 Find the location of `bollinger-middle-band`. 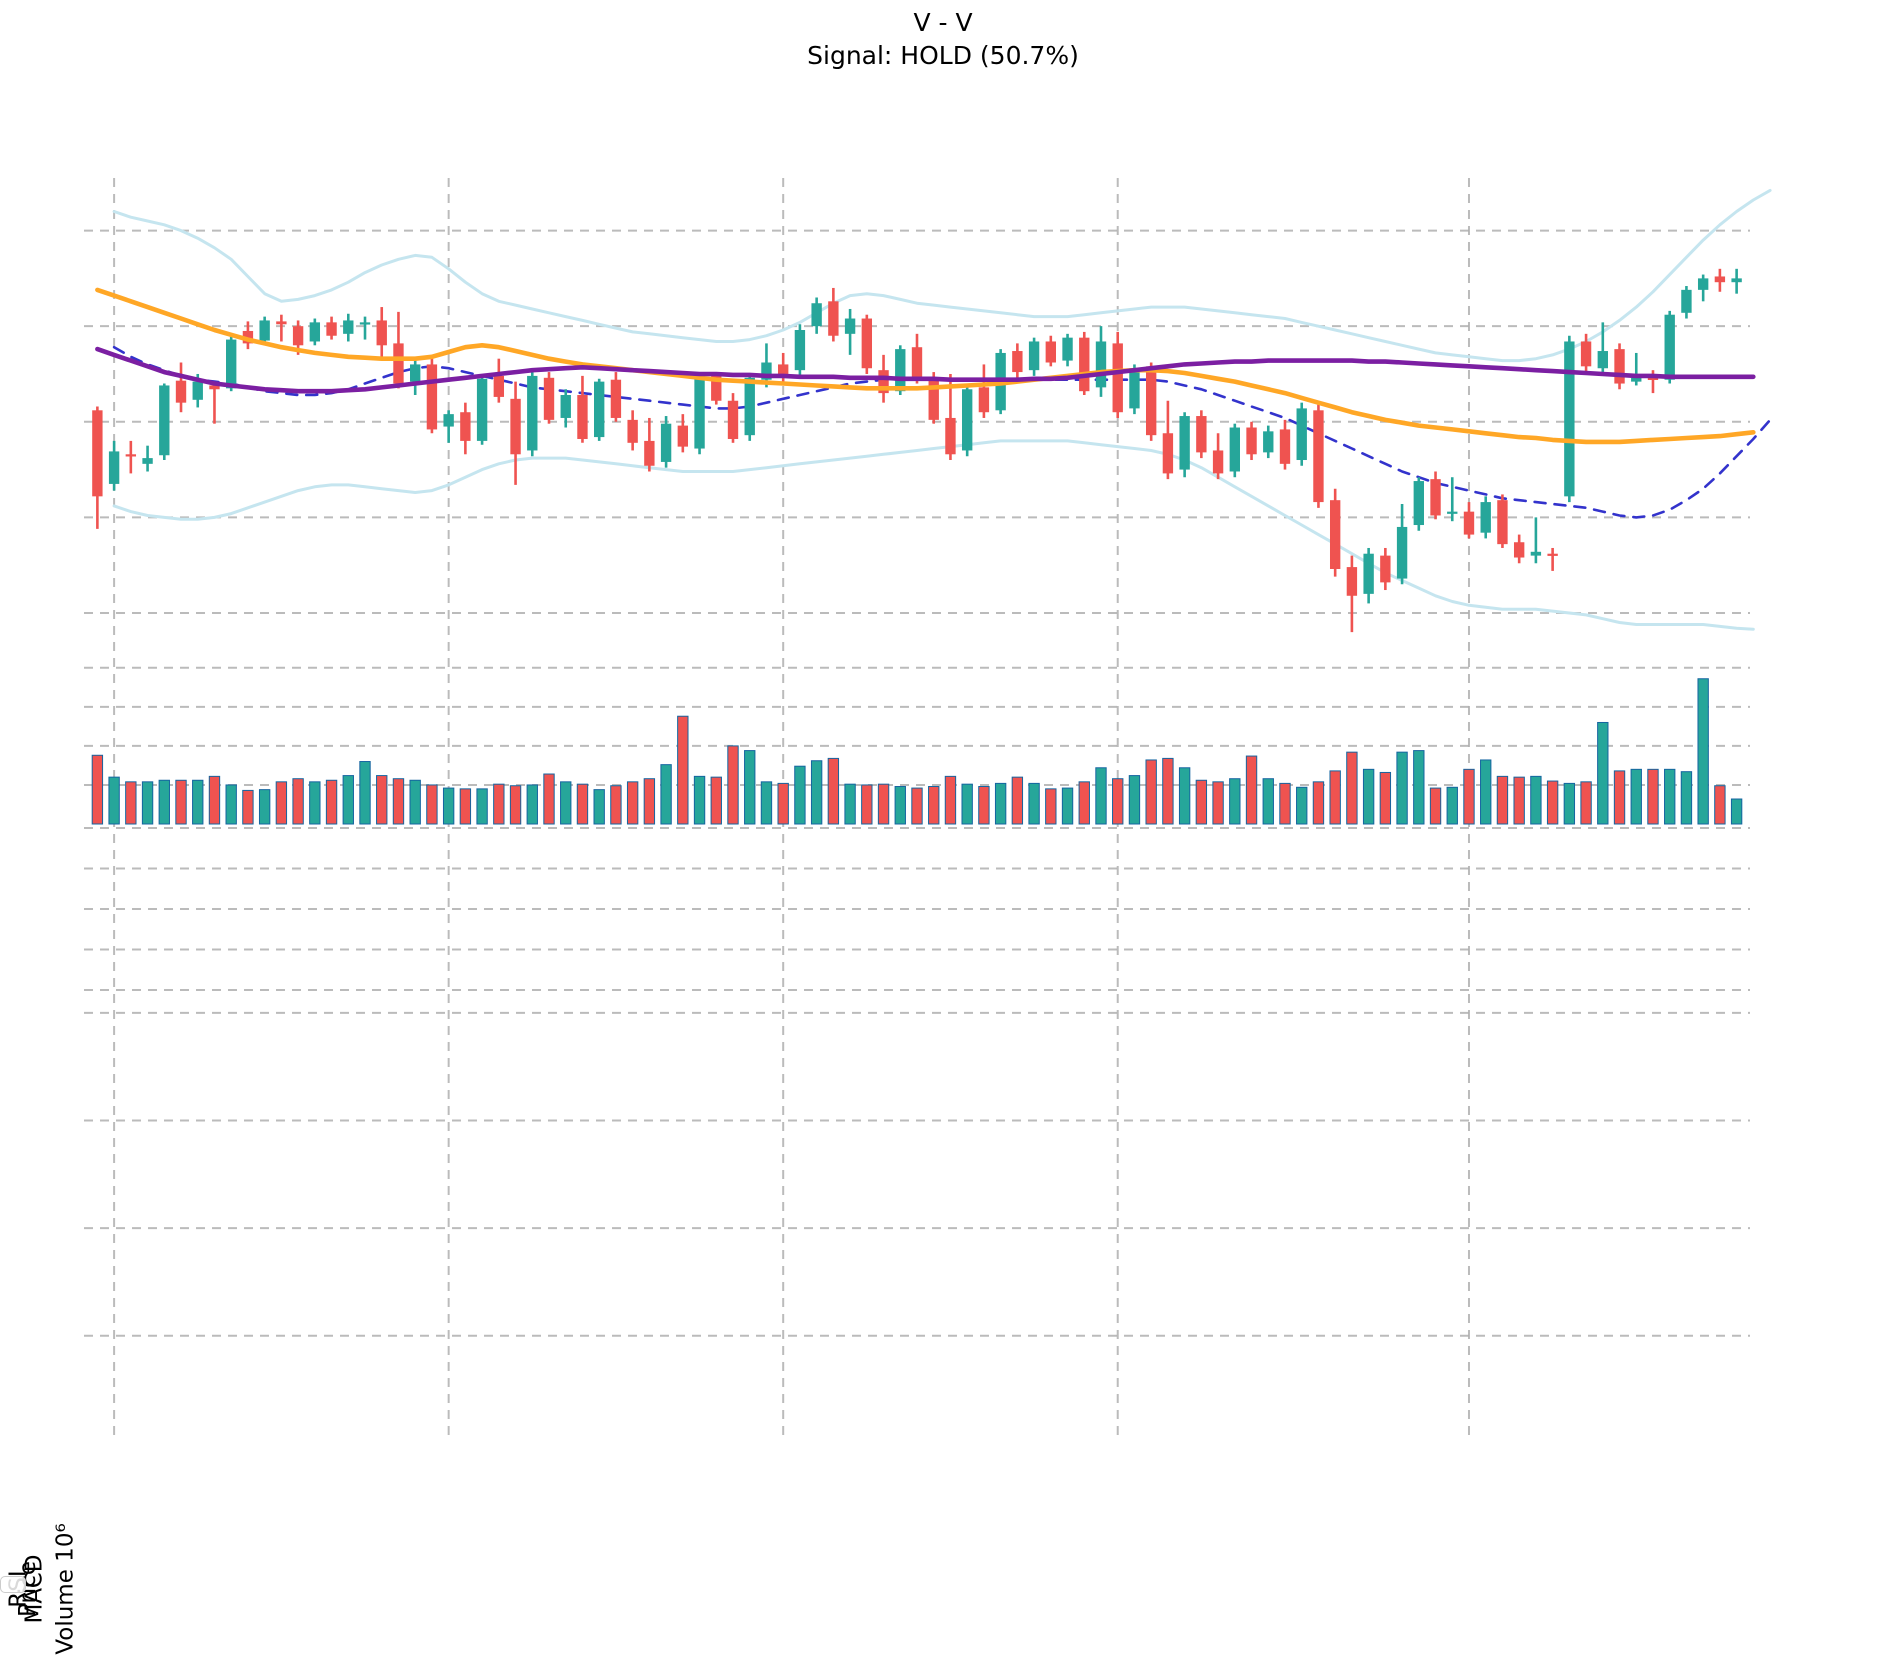

bollinger-middle-band is located at coordinates (942, 432).